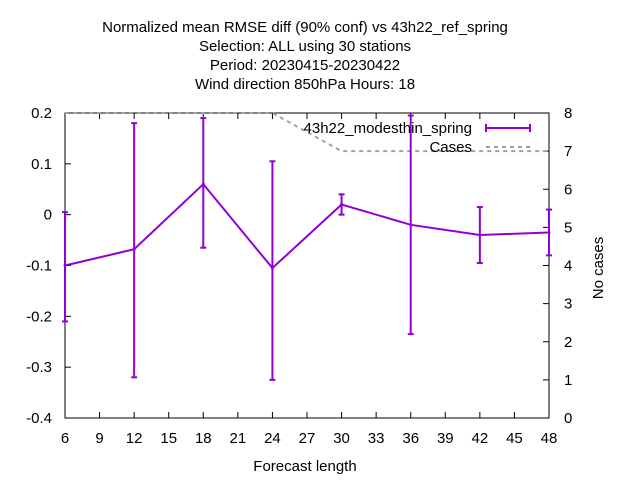 The width and height of the screenshot is (640, 480). Describe the element at coordinates (272, 438) in the screenshot. I see `x-tick-label: 24` at that location.